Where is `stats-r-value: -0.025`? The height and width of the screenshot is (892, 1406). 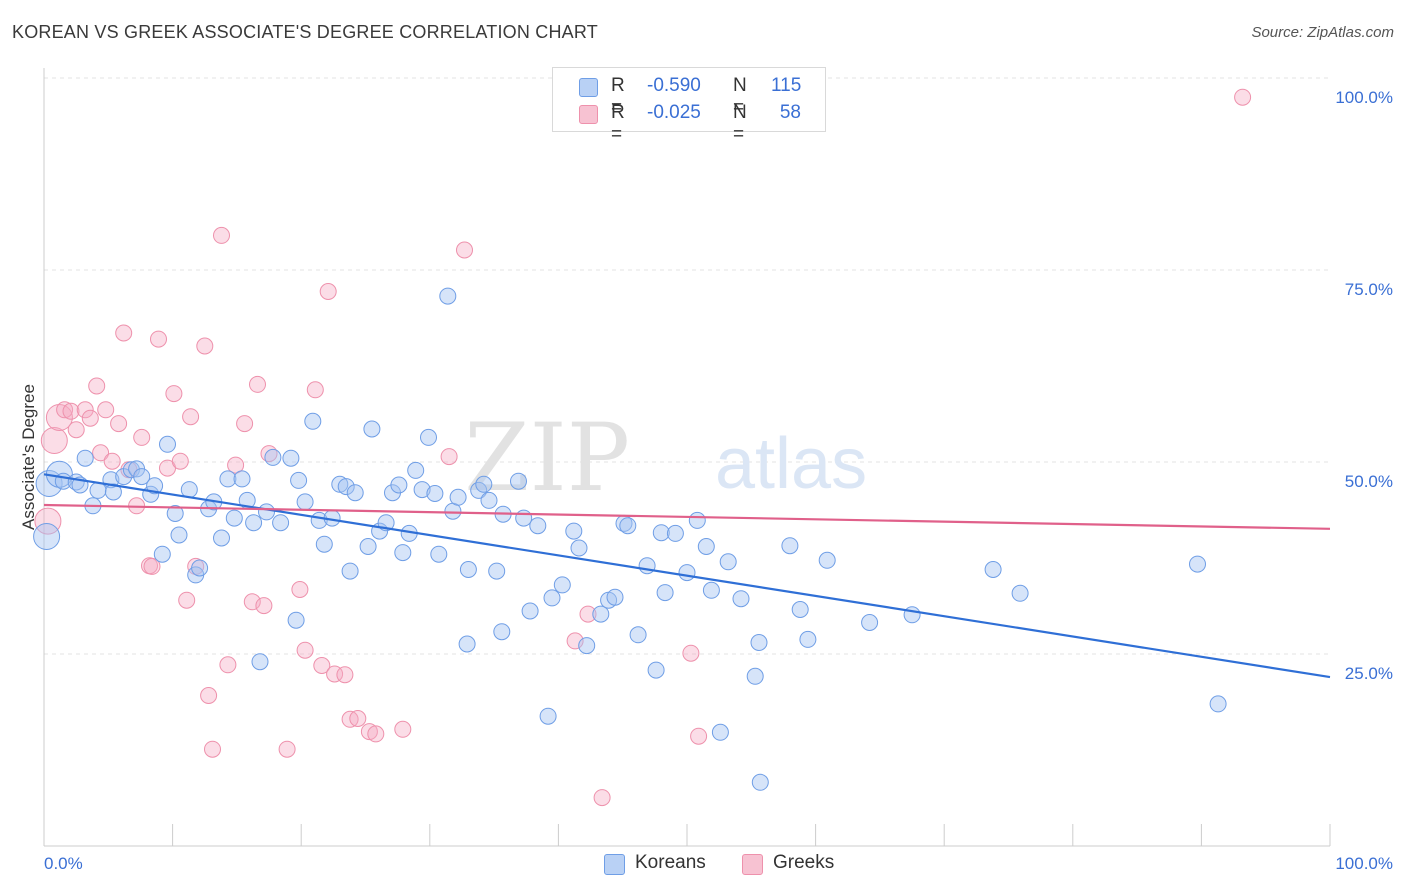 stats-r-value: -0.025 is located at coordinates (674, 112).